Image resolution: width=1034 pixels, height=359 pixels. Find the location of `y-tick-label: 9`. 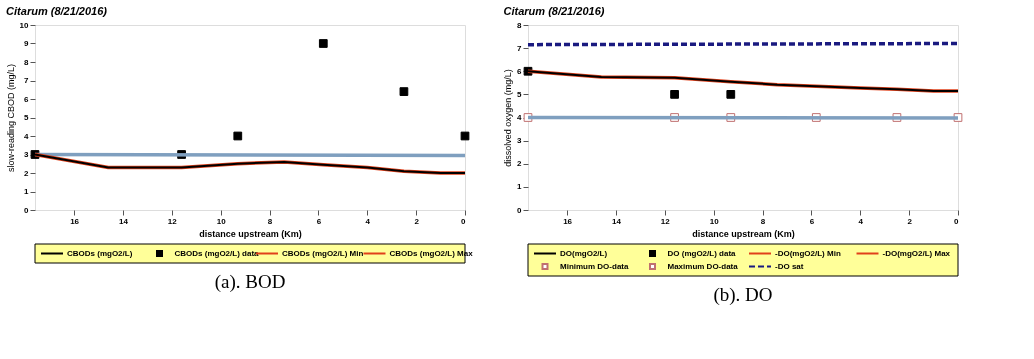

y-tick-label: 9 is located at coordinates (27, 43).